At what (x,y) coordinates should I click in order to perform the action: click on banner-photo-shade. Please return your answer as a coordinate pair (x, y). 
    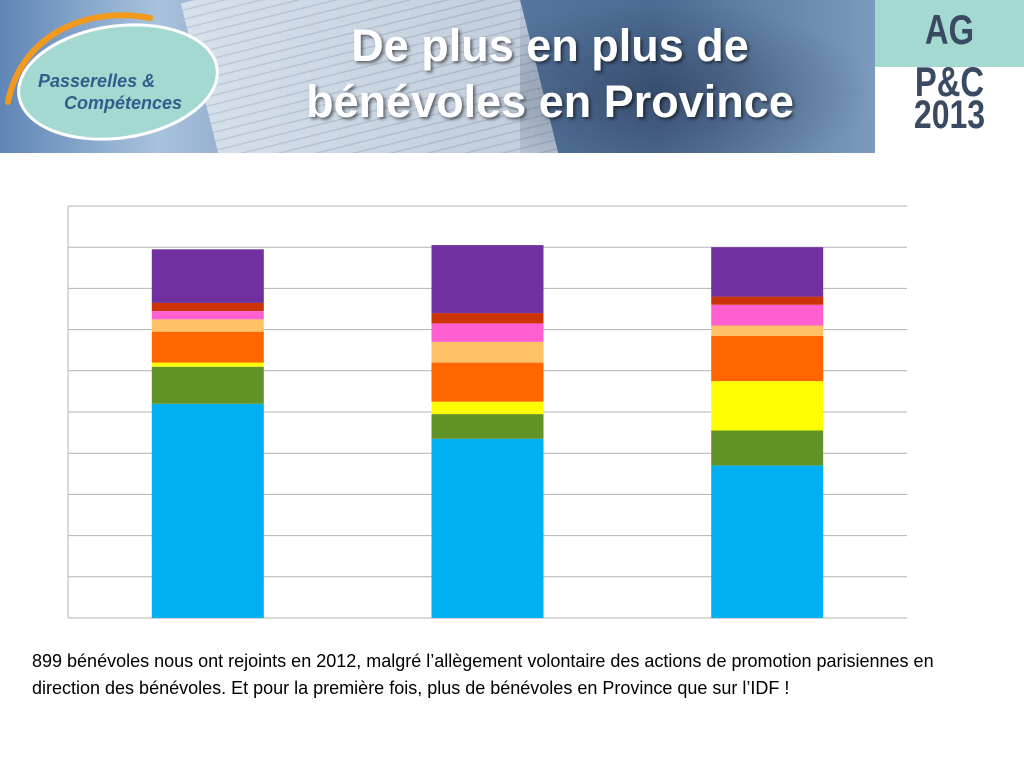
    Looking at the image, I should click on (697, 76).